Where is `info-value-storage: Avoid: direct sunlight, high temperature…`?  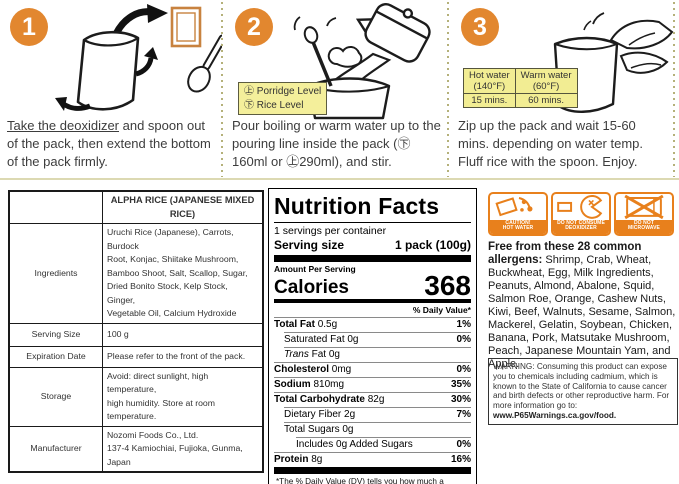
info-value-storage: Avoid: direct sunlight, high temperature… is located at coordinates (183, 396).